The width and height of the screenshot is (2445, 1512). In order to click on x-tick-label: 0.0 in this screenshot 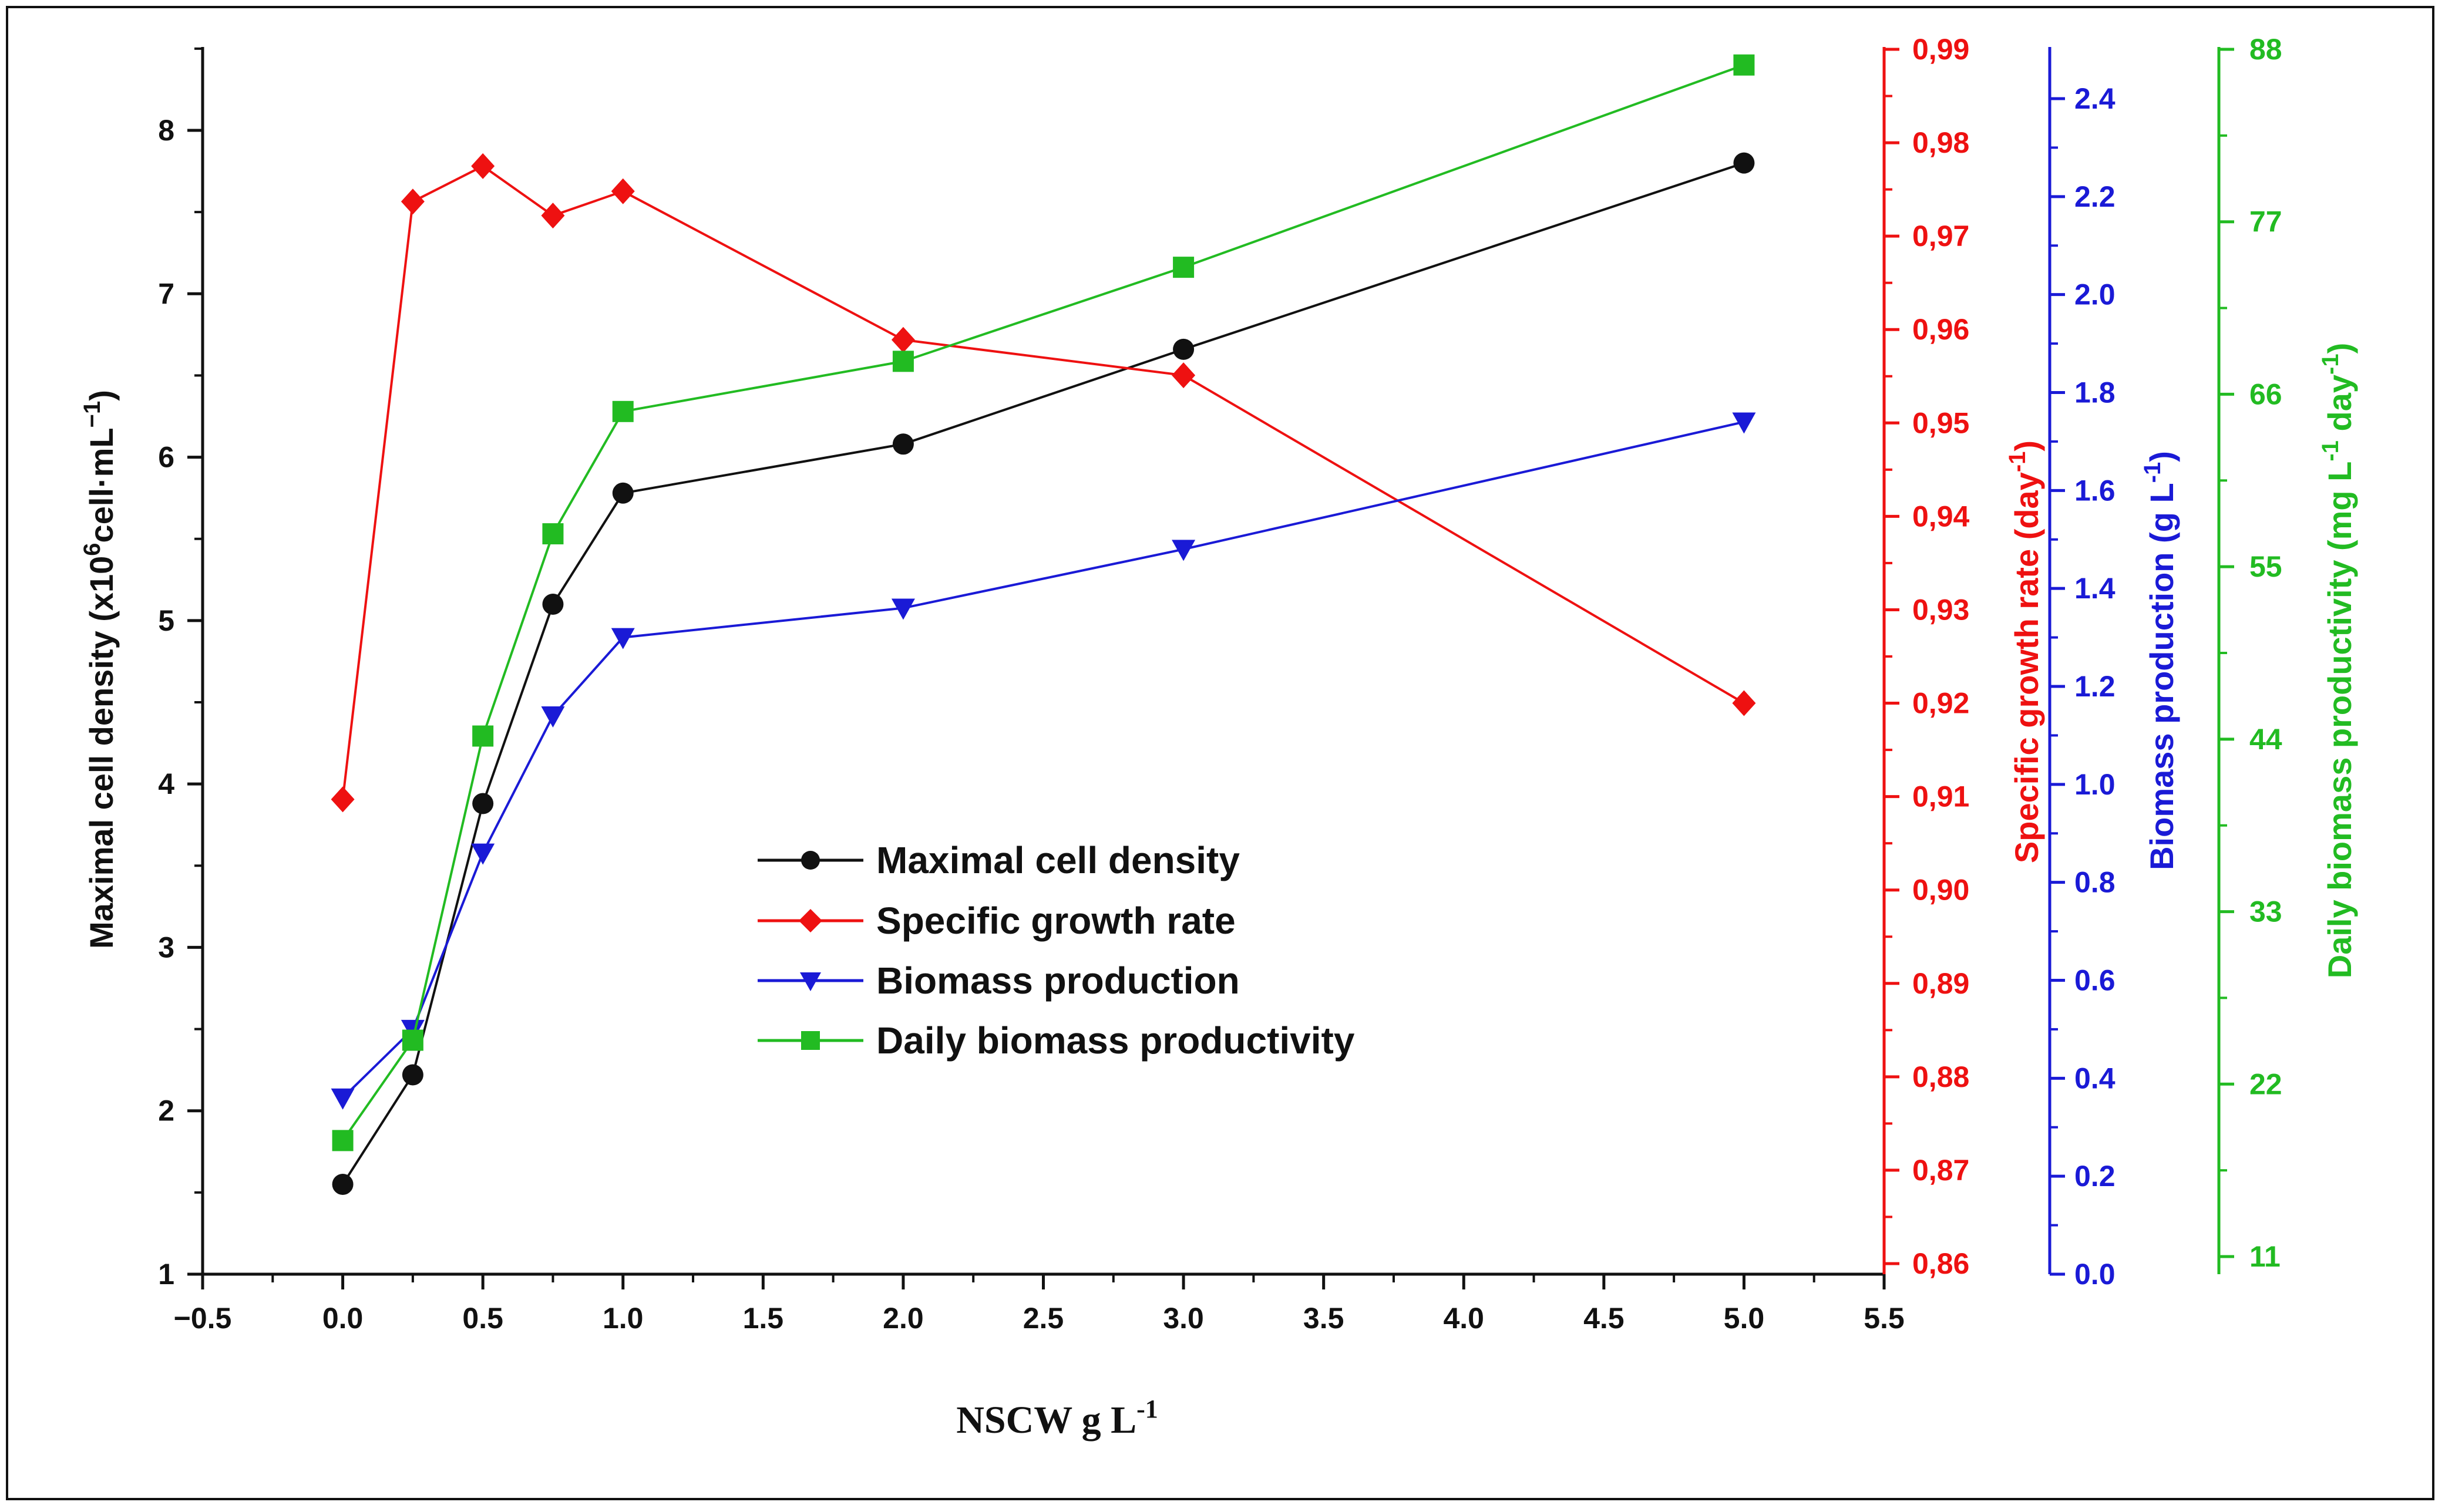, I will do `click(343, 1318)`.